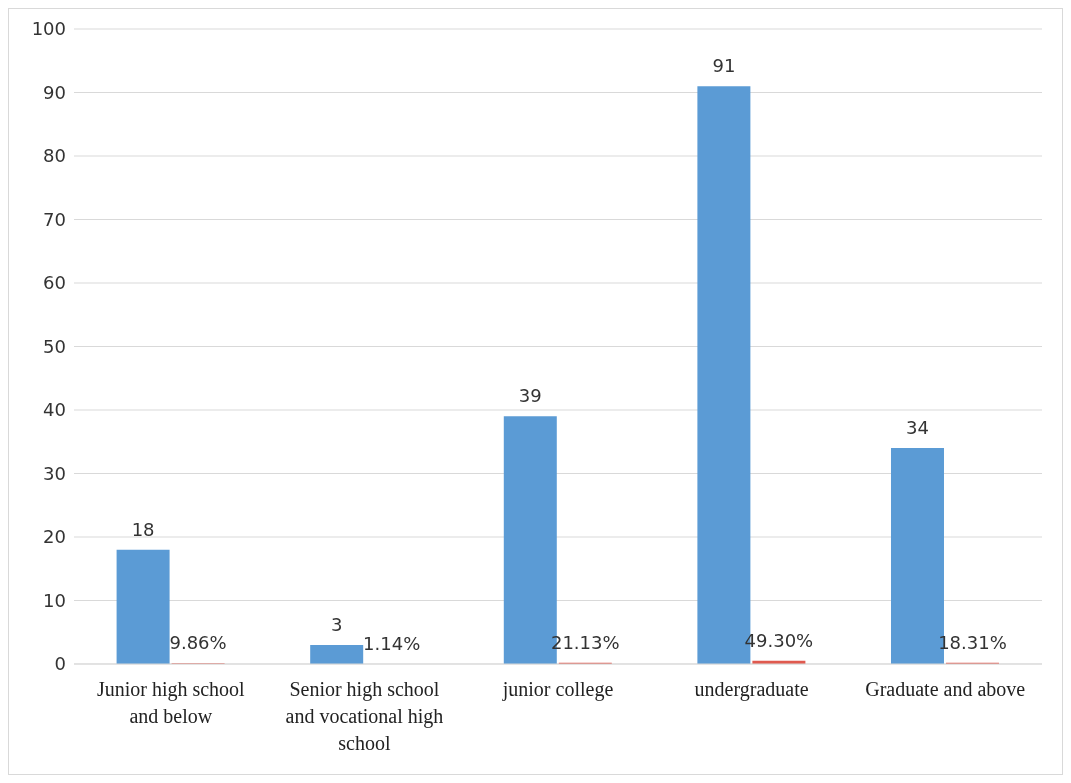 This screenshot has height=783, width=1071. What do you see at coordinates (945, 689) in the screenshot?
I see `x-tick-label: Graduate and above` at bounding box center [945, 689].